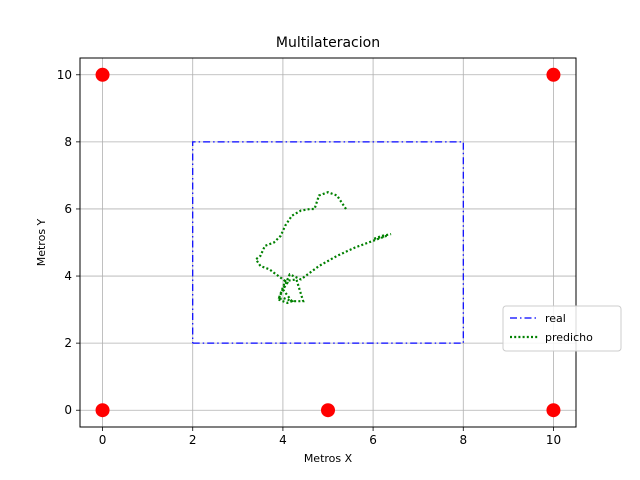  Describe the element at coordinates (41, 242) in the screenshot. I see `y-axis-title: Metros Y` at that location.